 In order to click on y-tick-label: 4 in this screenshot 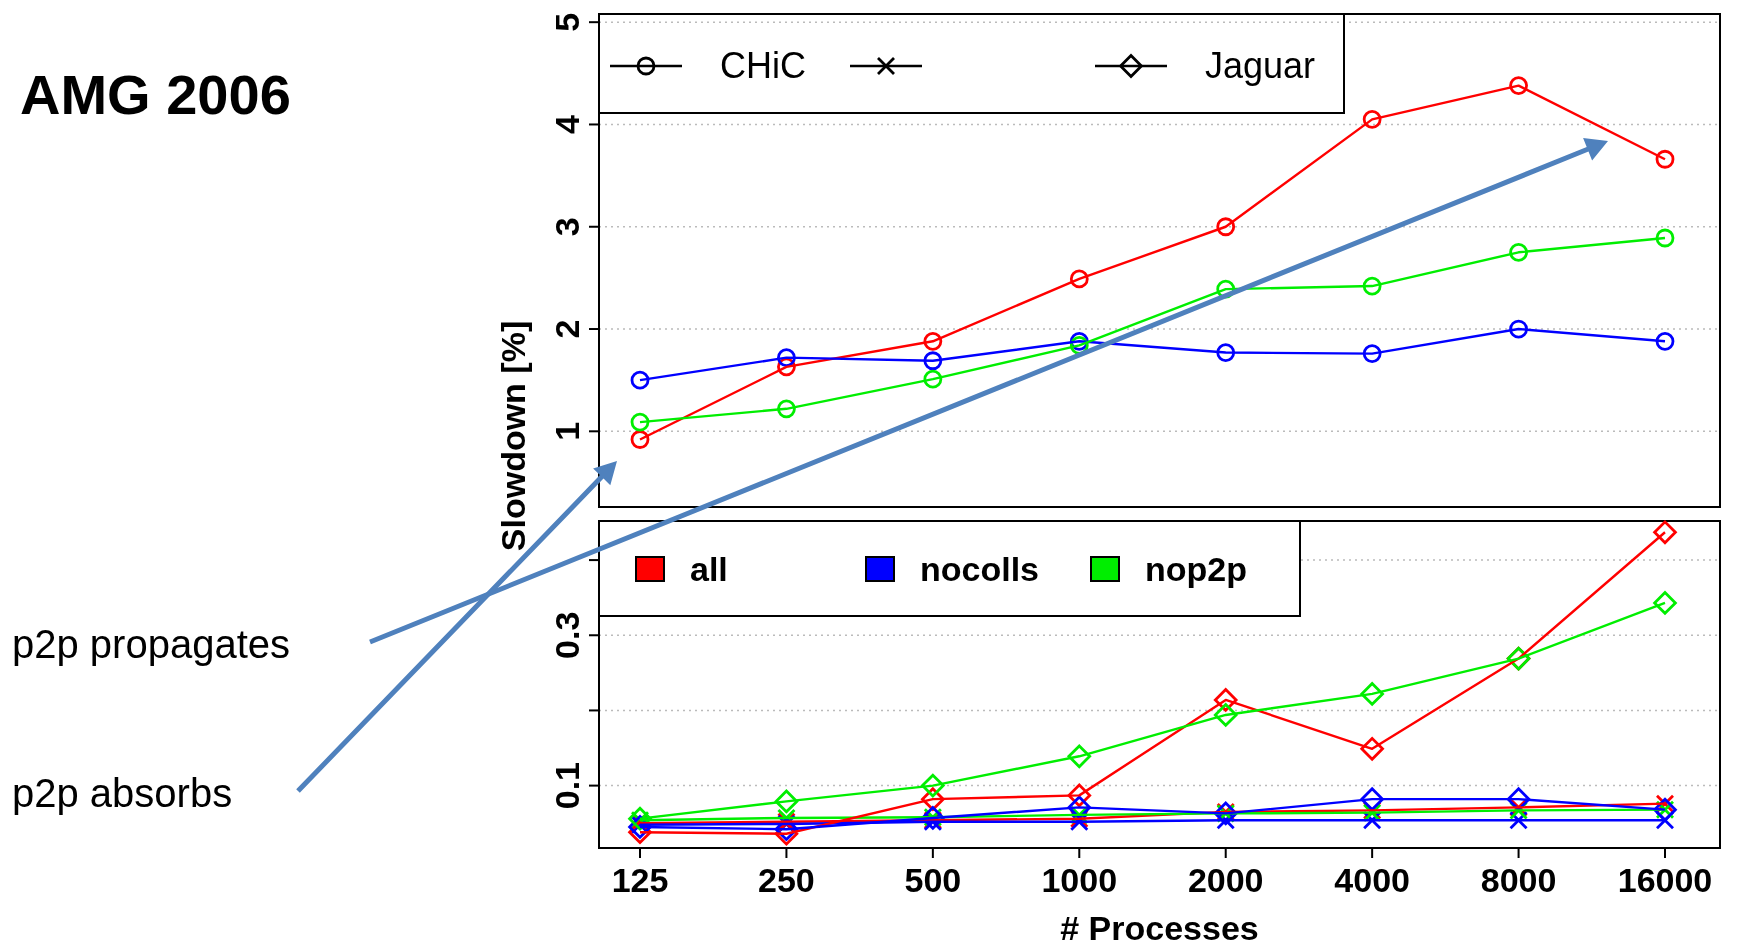, I will do `click(567, 124)`.